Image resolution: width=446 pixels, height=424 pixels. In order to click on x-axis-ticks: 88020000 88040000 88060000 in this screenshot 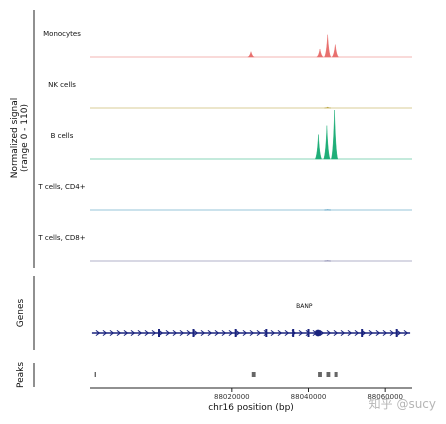, I will do `click(308, 394)`.